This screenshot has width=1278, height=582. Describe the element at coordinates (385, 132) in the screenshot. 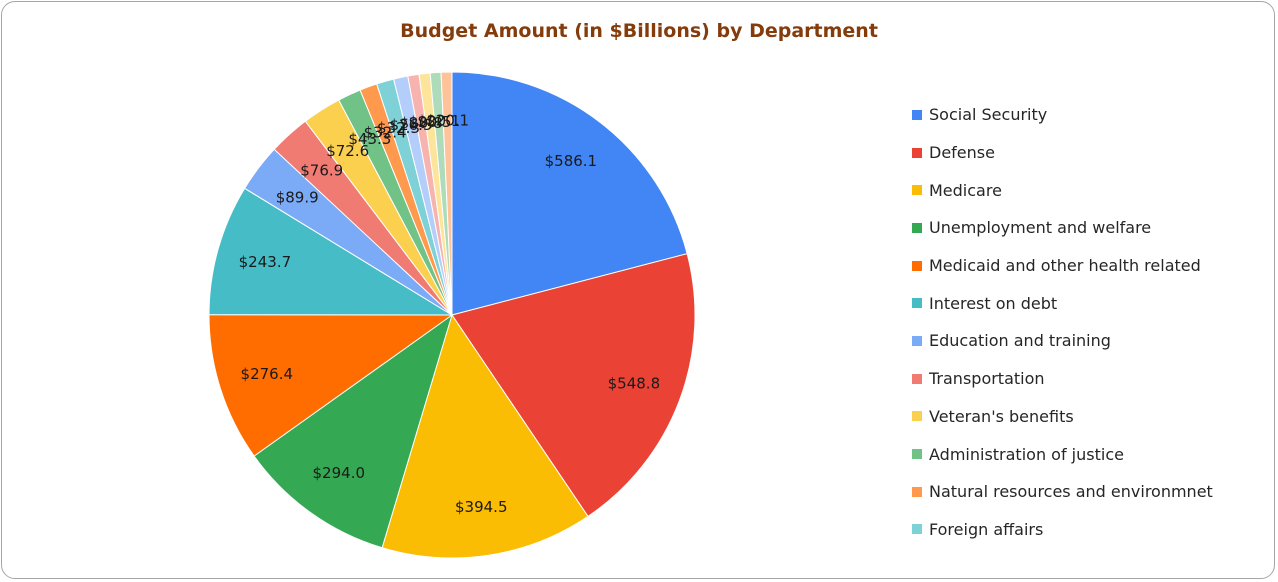

I see `slice-data-label: $32.4` at that location.